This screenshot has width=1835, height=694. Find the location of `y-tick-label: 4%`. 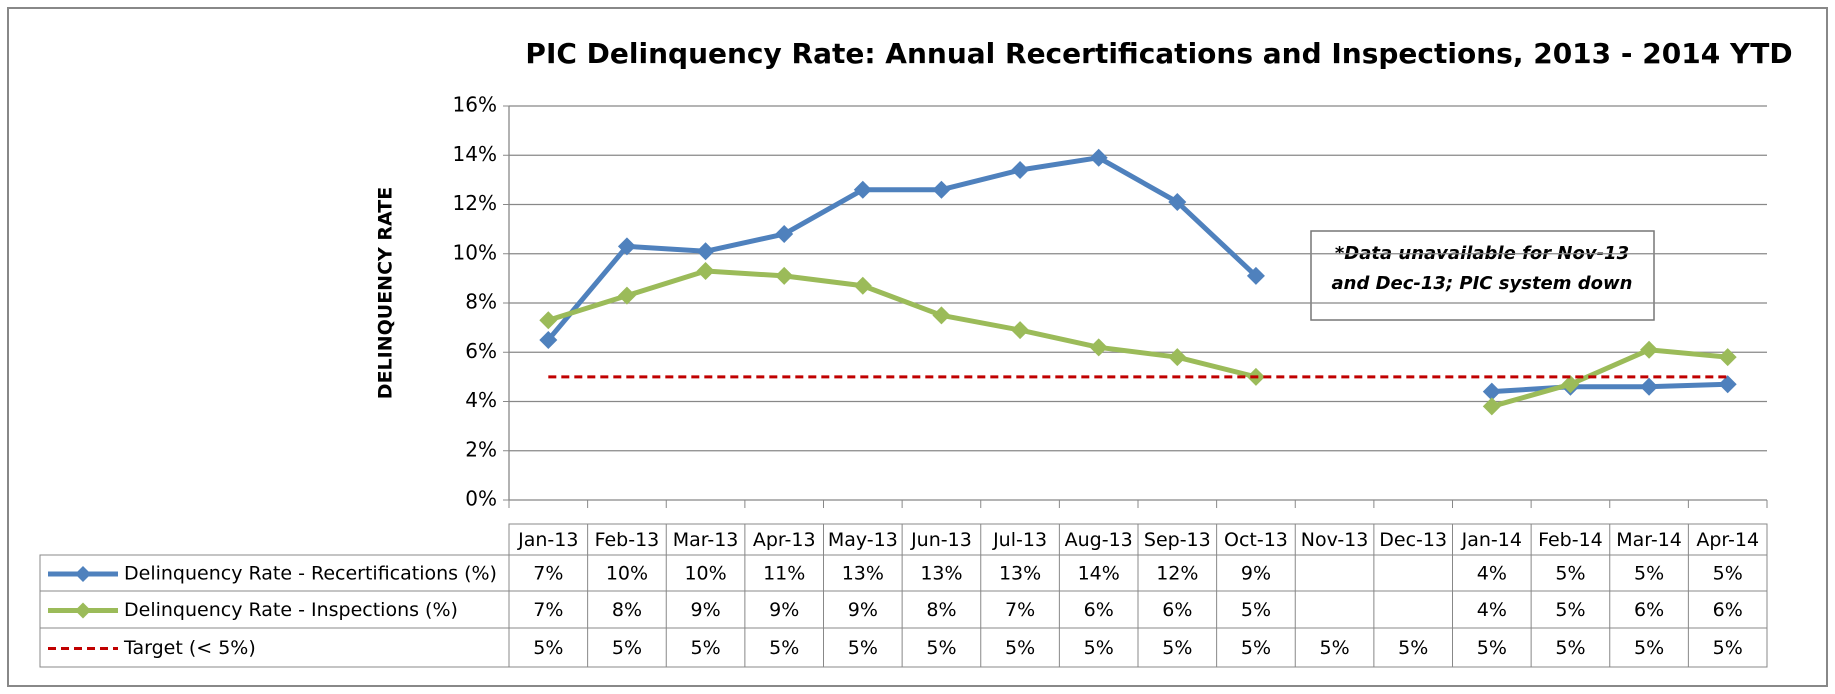

y-tick-label: 4% is located at coordinates (481, 400).